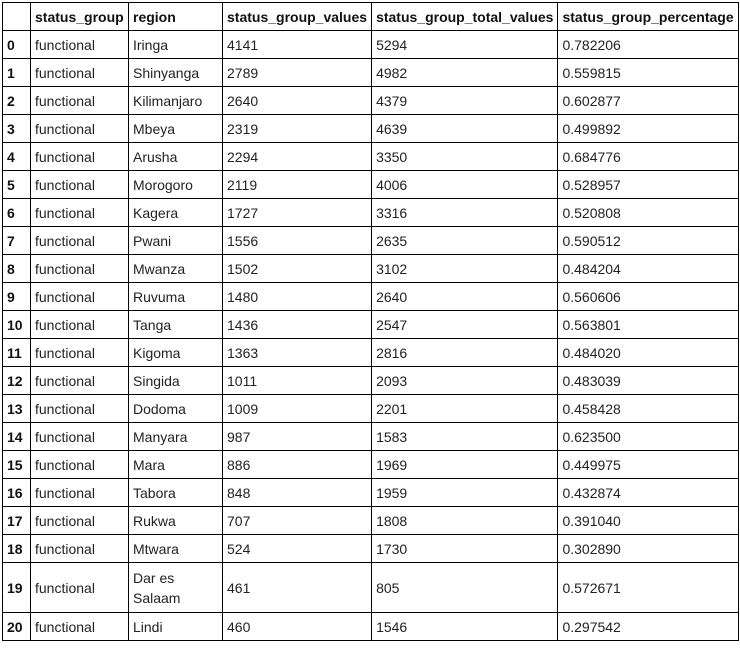 The width and height of the screenshot is (740, 663). What do you see at coordinates (648, 212) in the screenshot?
I see `cell-status-group-percentage: 0.520808` at bounding box center [648, 212].